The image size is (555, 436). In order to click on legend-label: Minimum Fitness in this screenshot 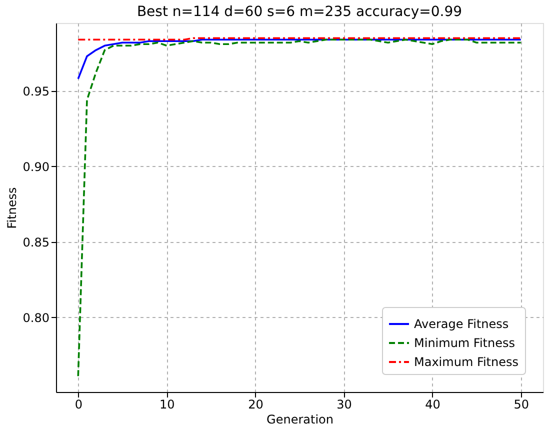, I will do `click(464, 343)`.